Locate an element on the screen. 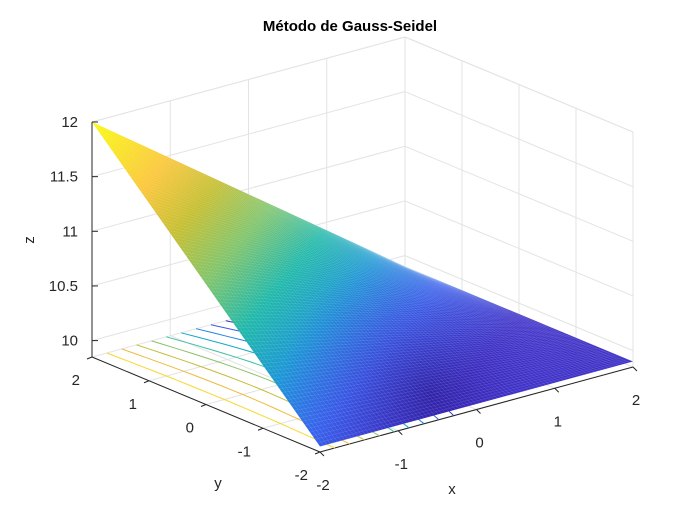 Image resolution: width=700 pixels, height=525 pixels. y-tick-label: -2 is located at coordinates (301, 475).